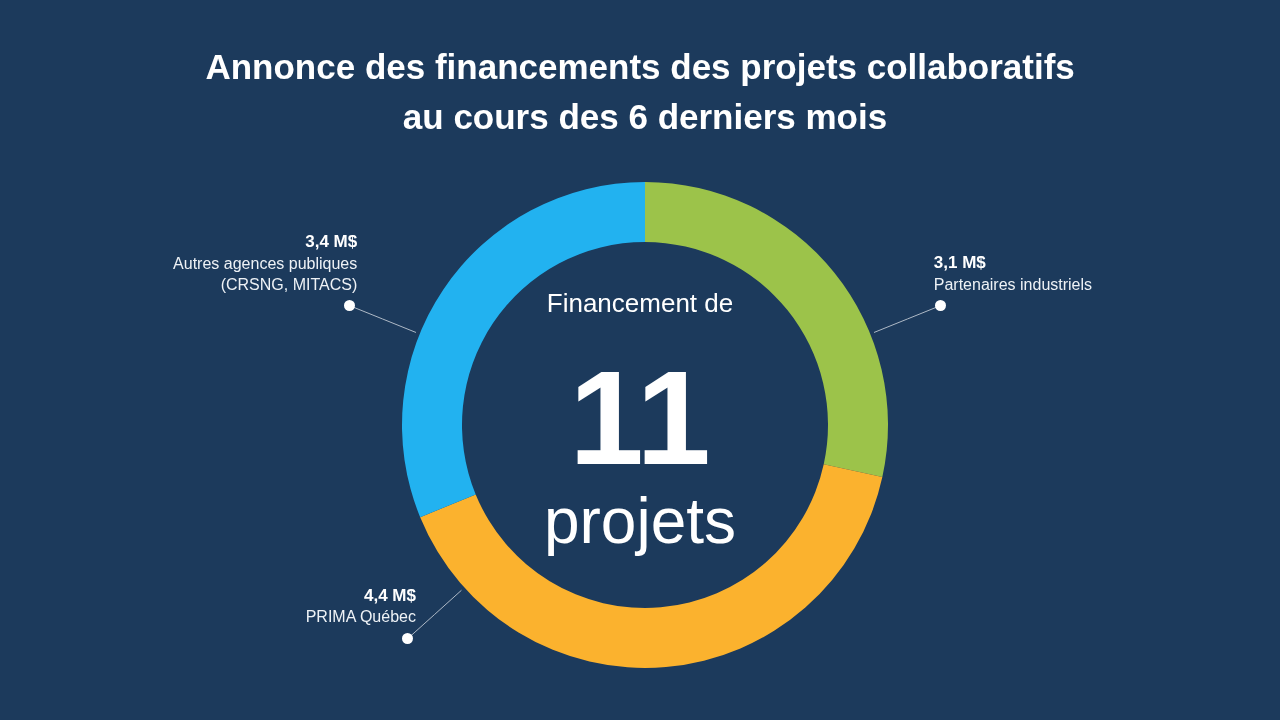  I want to click on data-label: 3,1 M$, so click(960, 262).